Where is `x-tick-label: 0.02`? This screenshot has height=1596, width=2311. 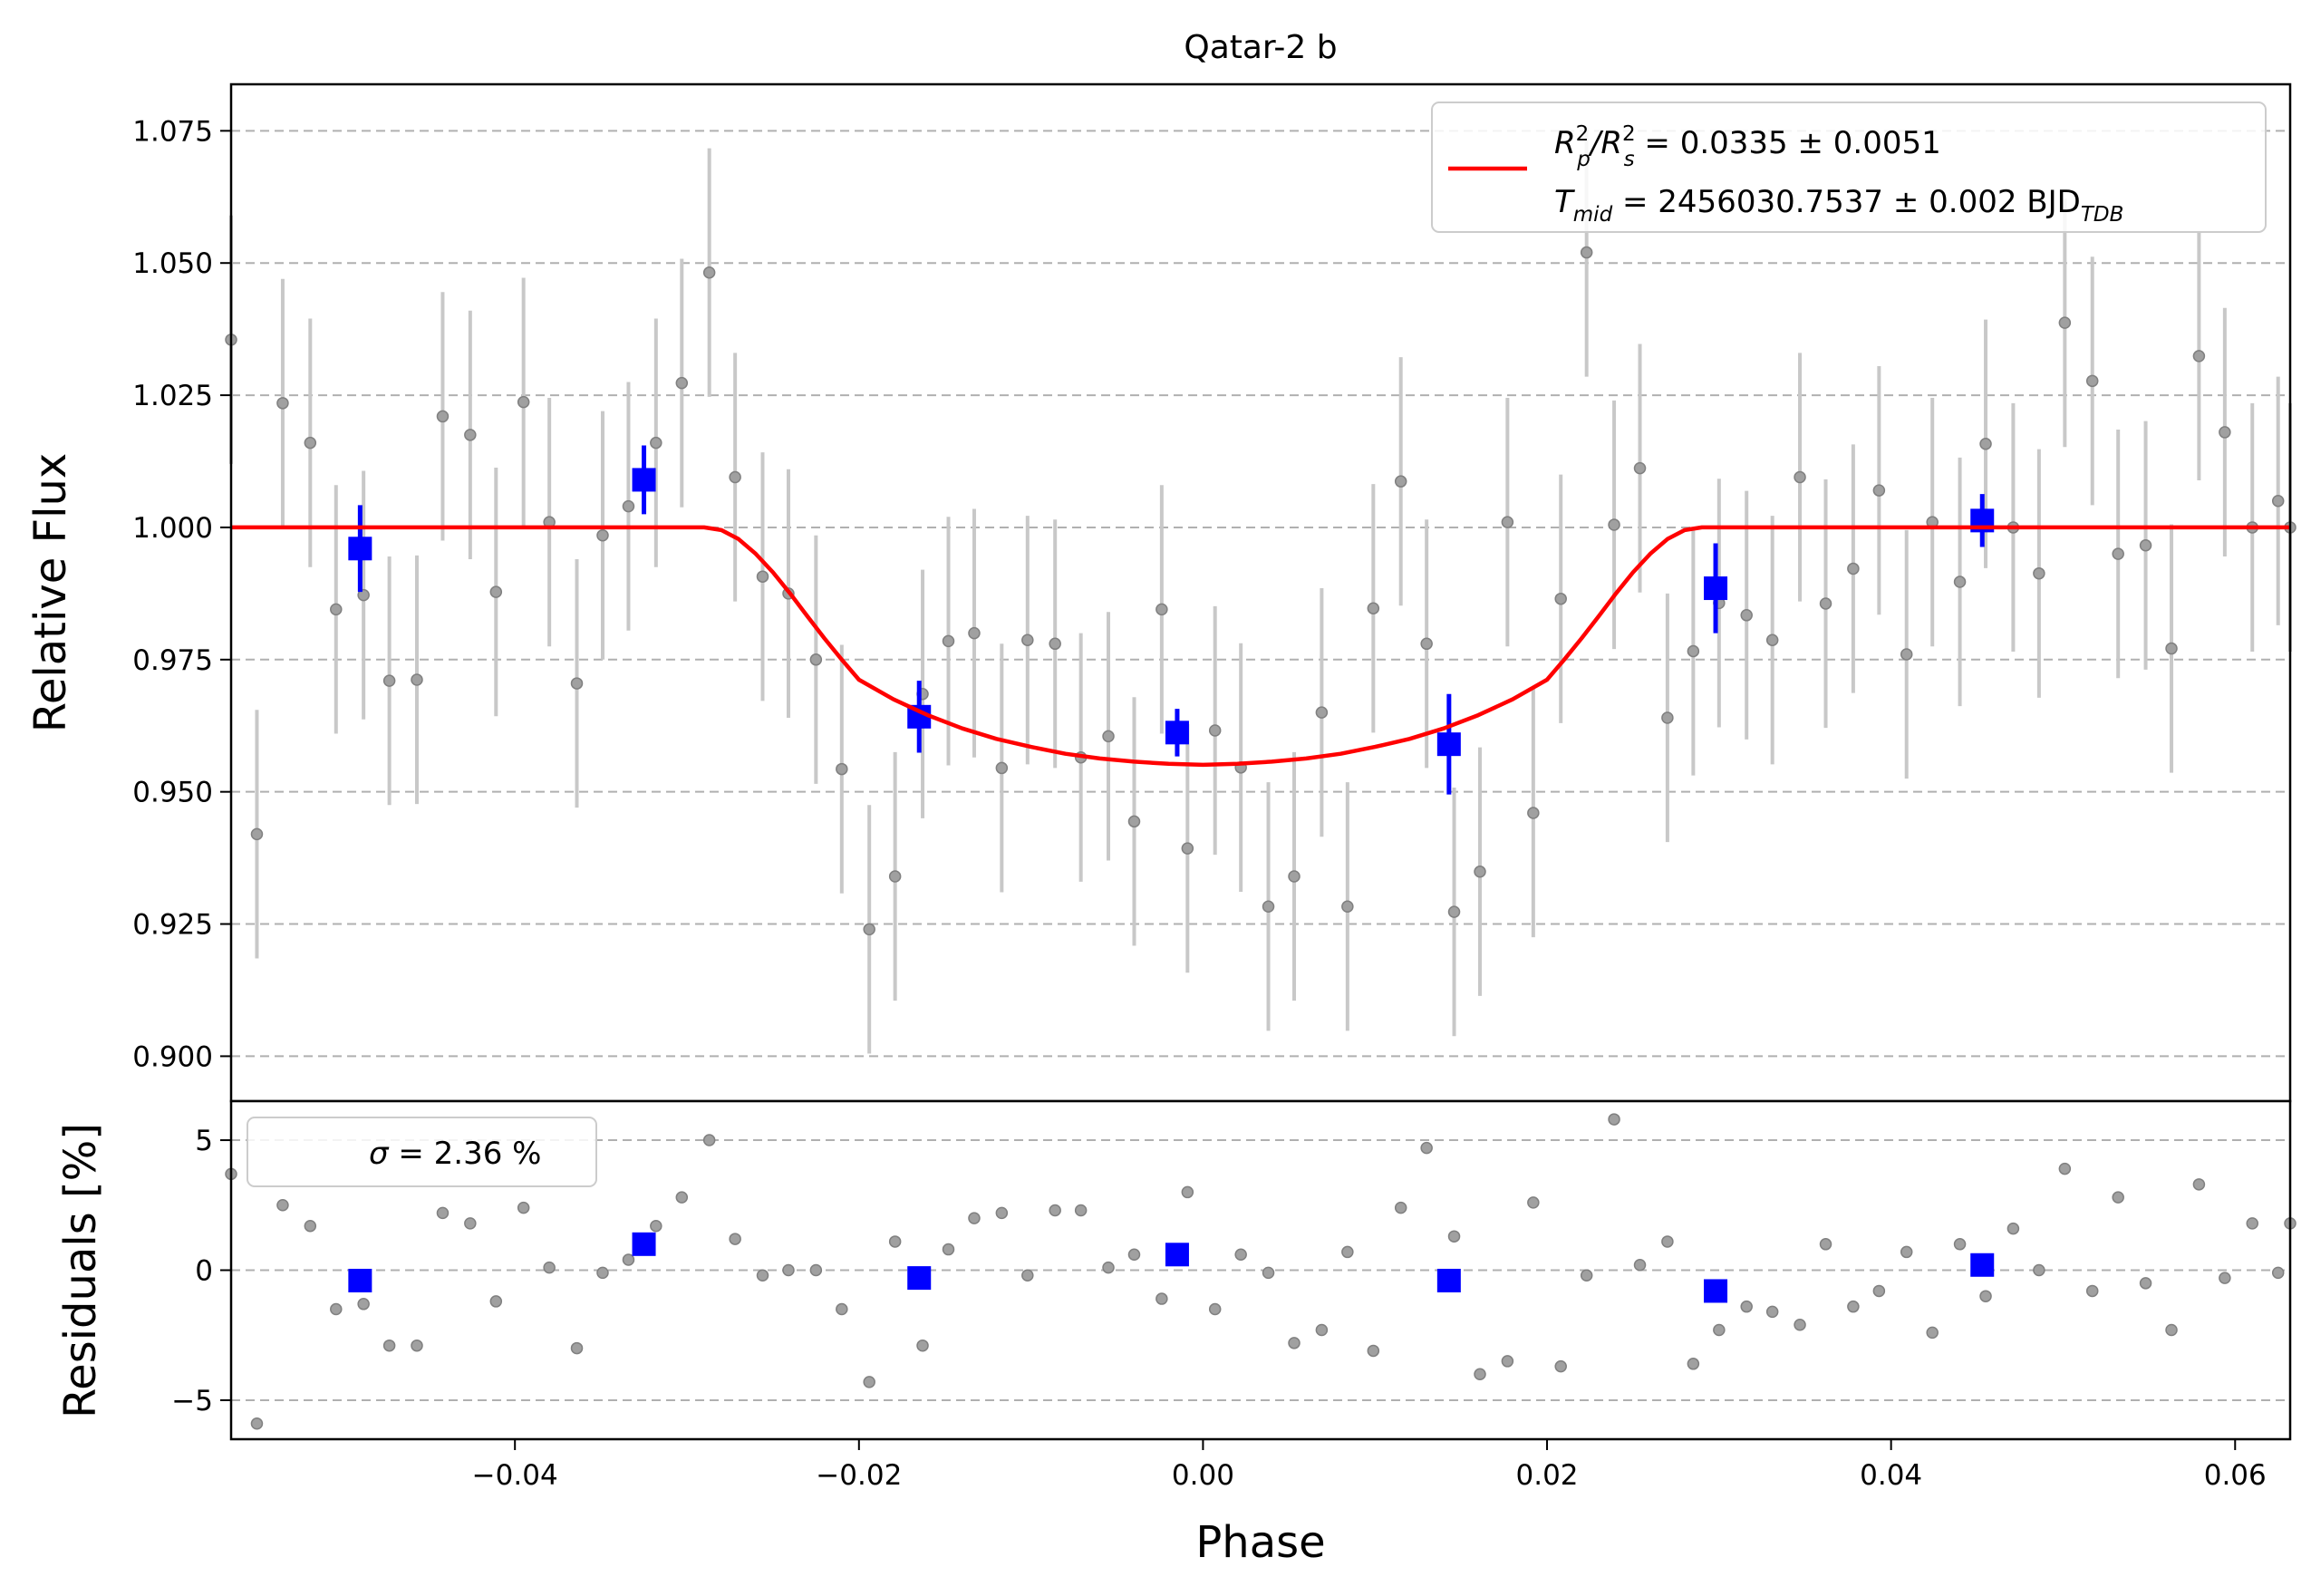 x-tick-label: 0.02 is located at coordinates (1547, 1475).